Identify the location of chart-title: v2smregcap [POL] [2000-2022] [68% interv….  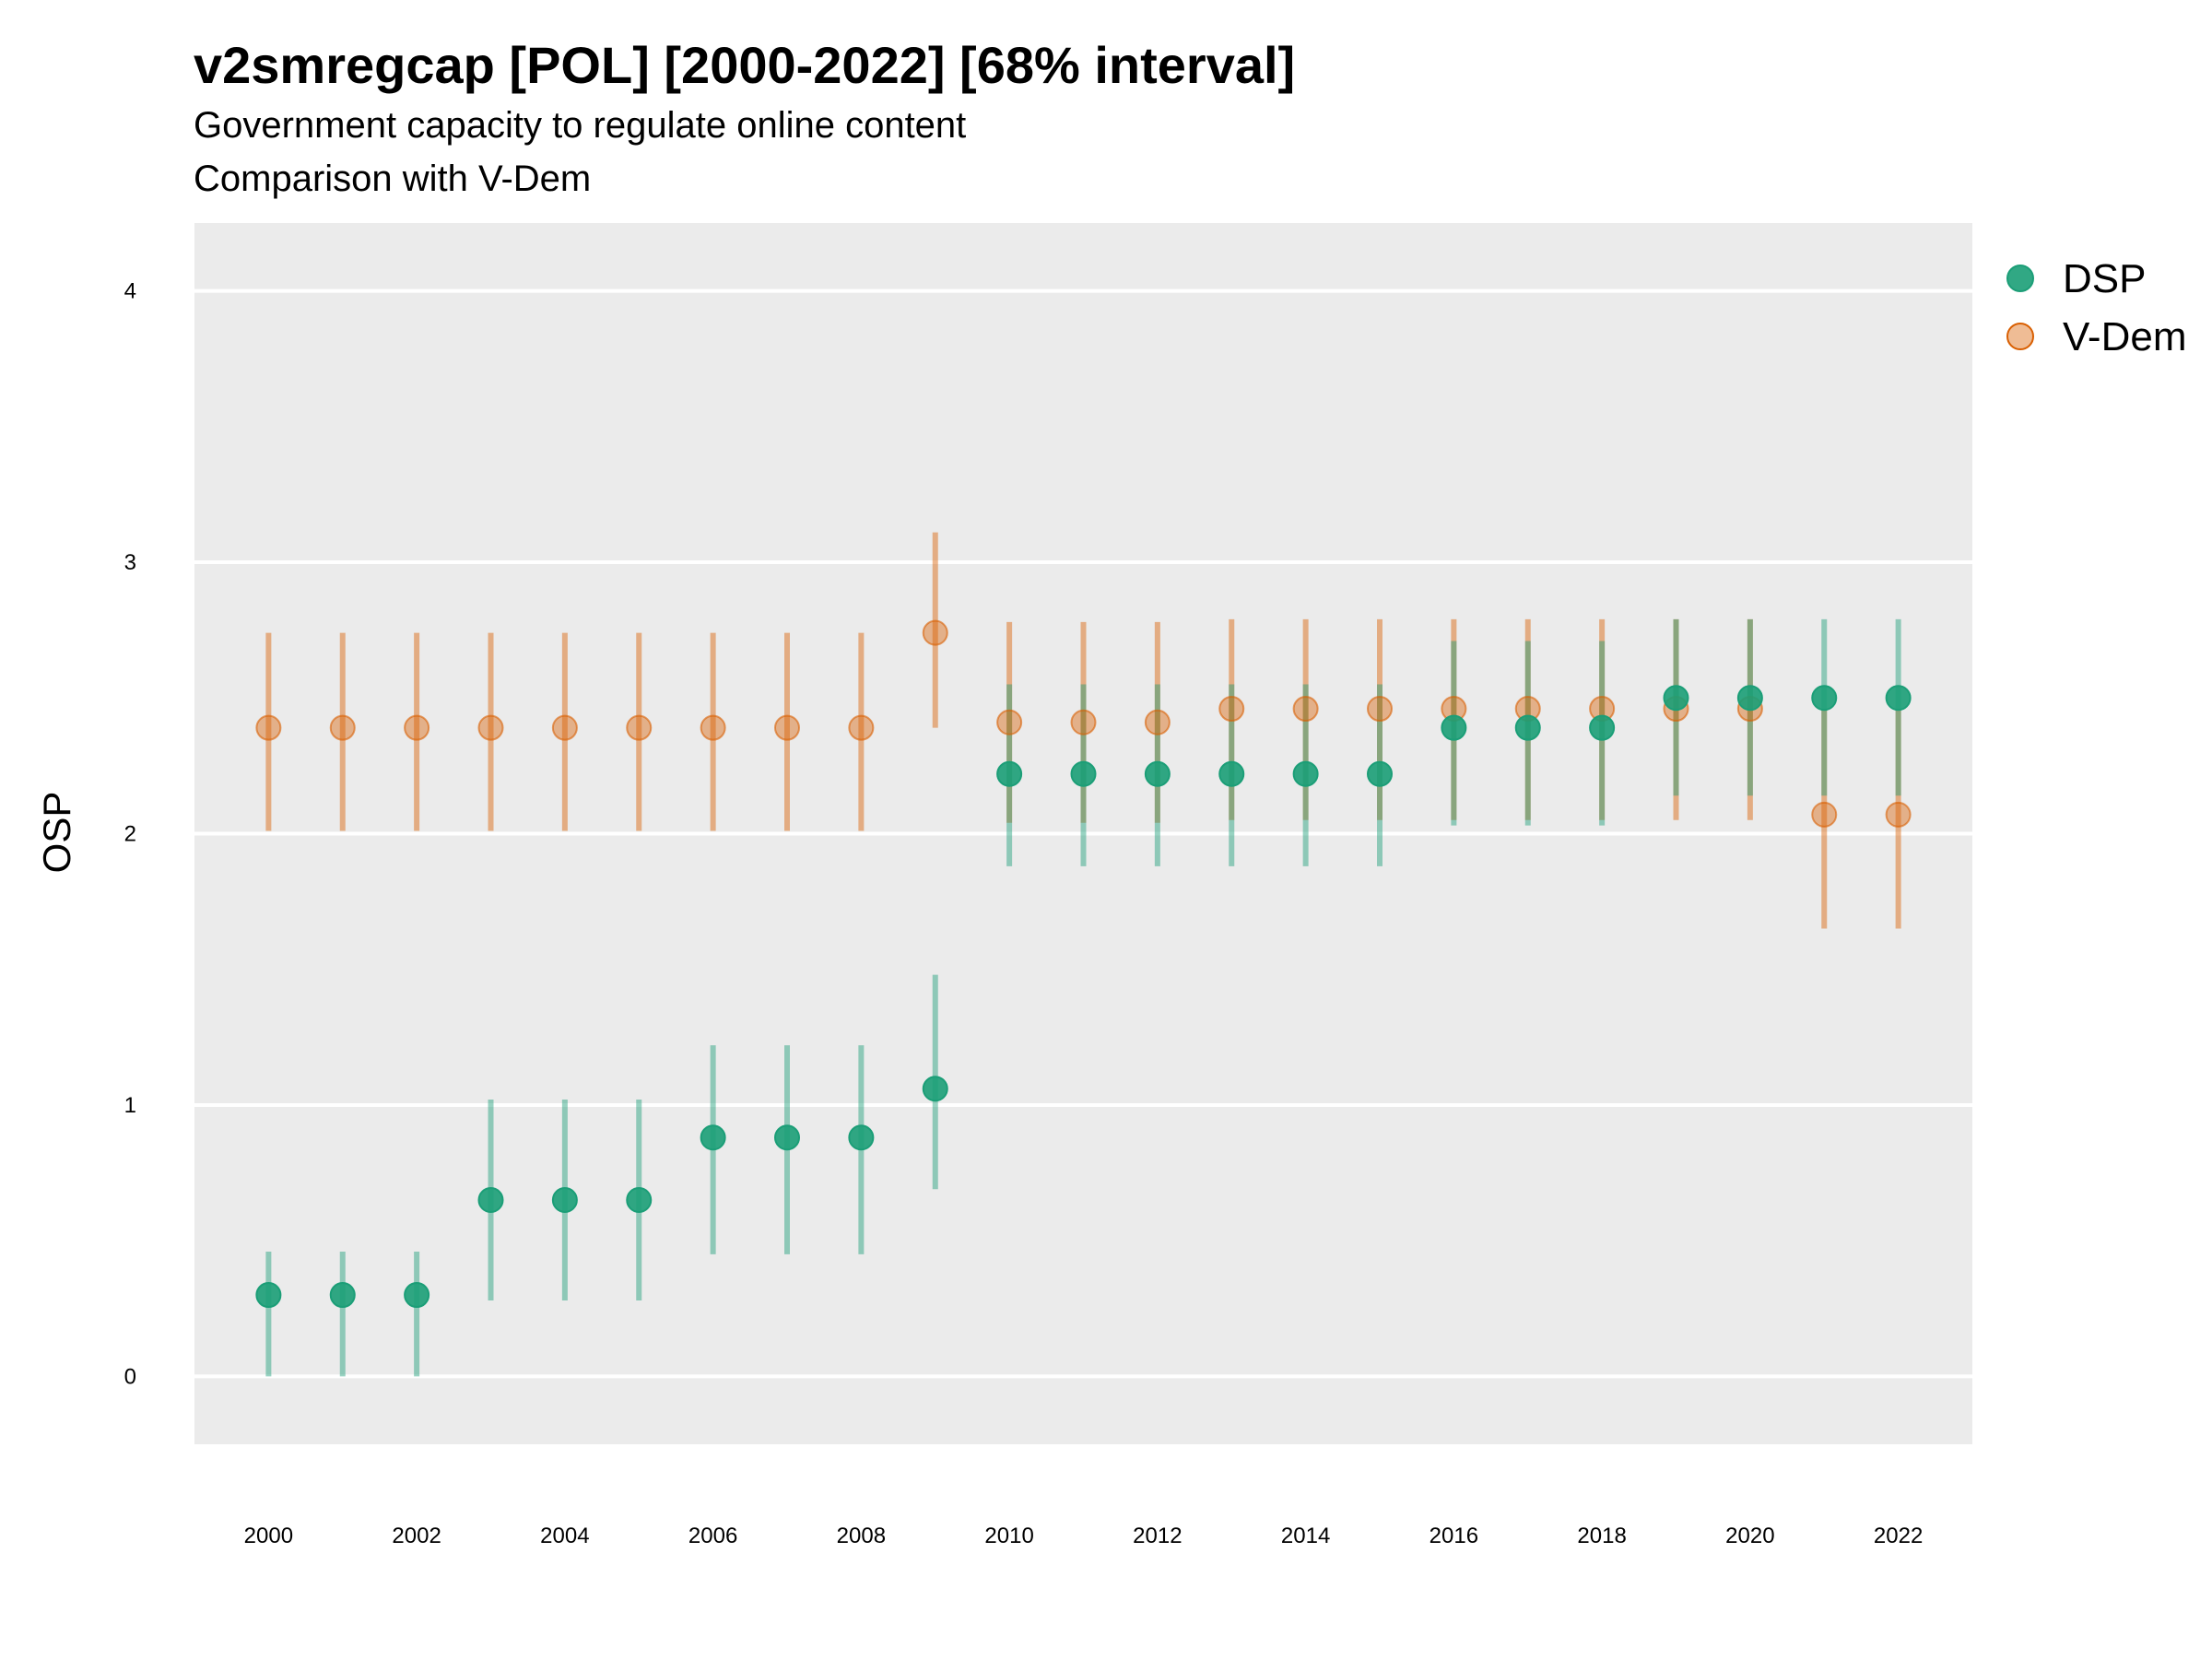
(745, 65).